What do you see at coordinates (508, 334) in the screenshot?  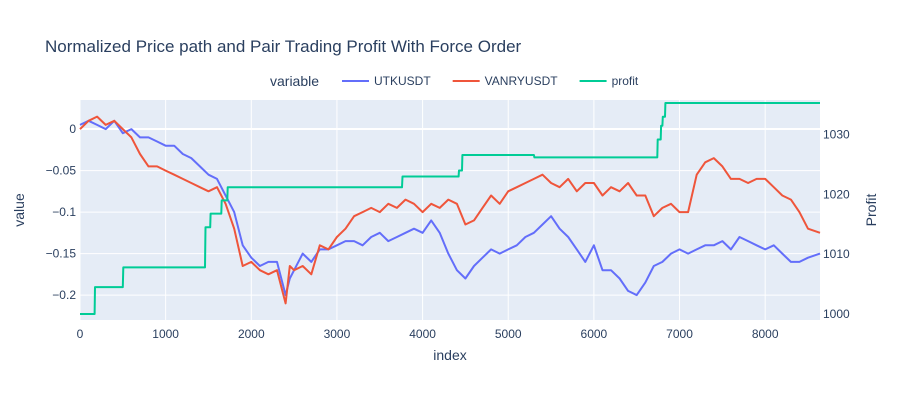 I see `x-tick-label: 5000` at bounding box center [508, 334].